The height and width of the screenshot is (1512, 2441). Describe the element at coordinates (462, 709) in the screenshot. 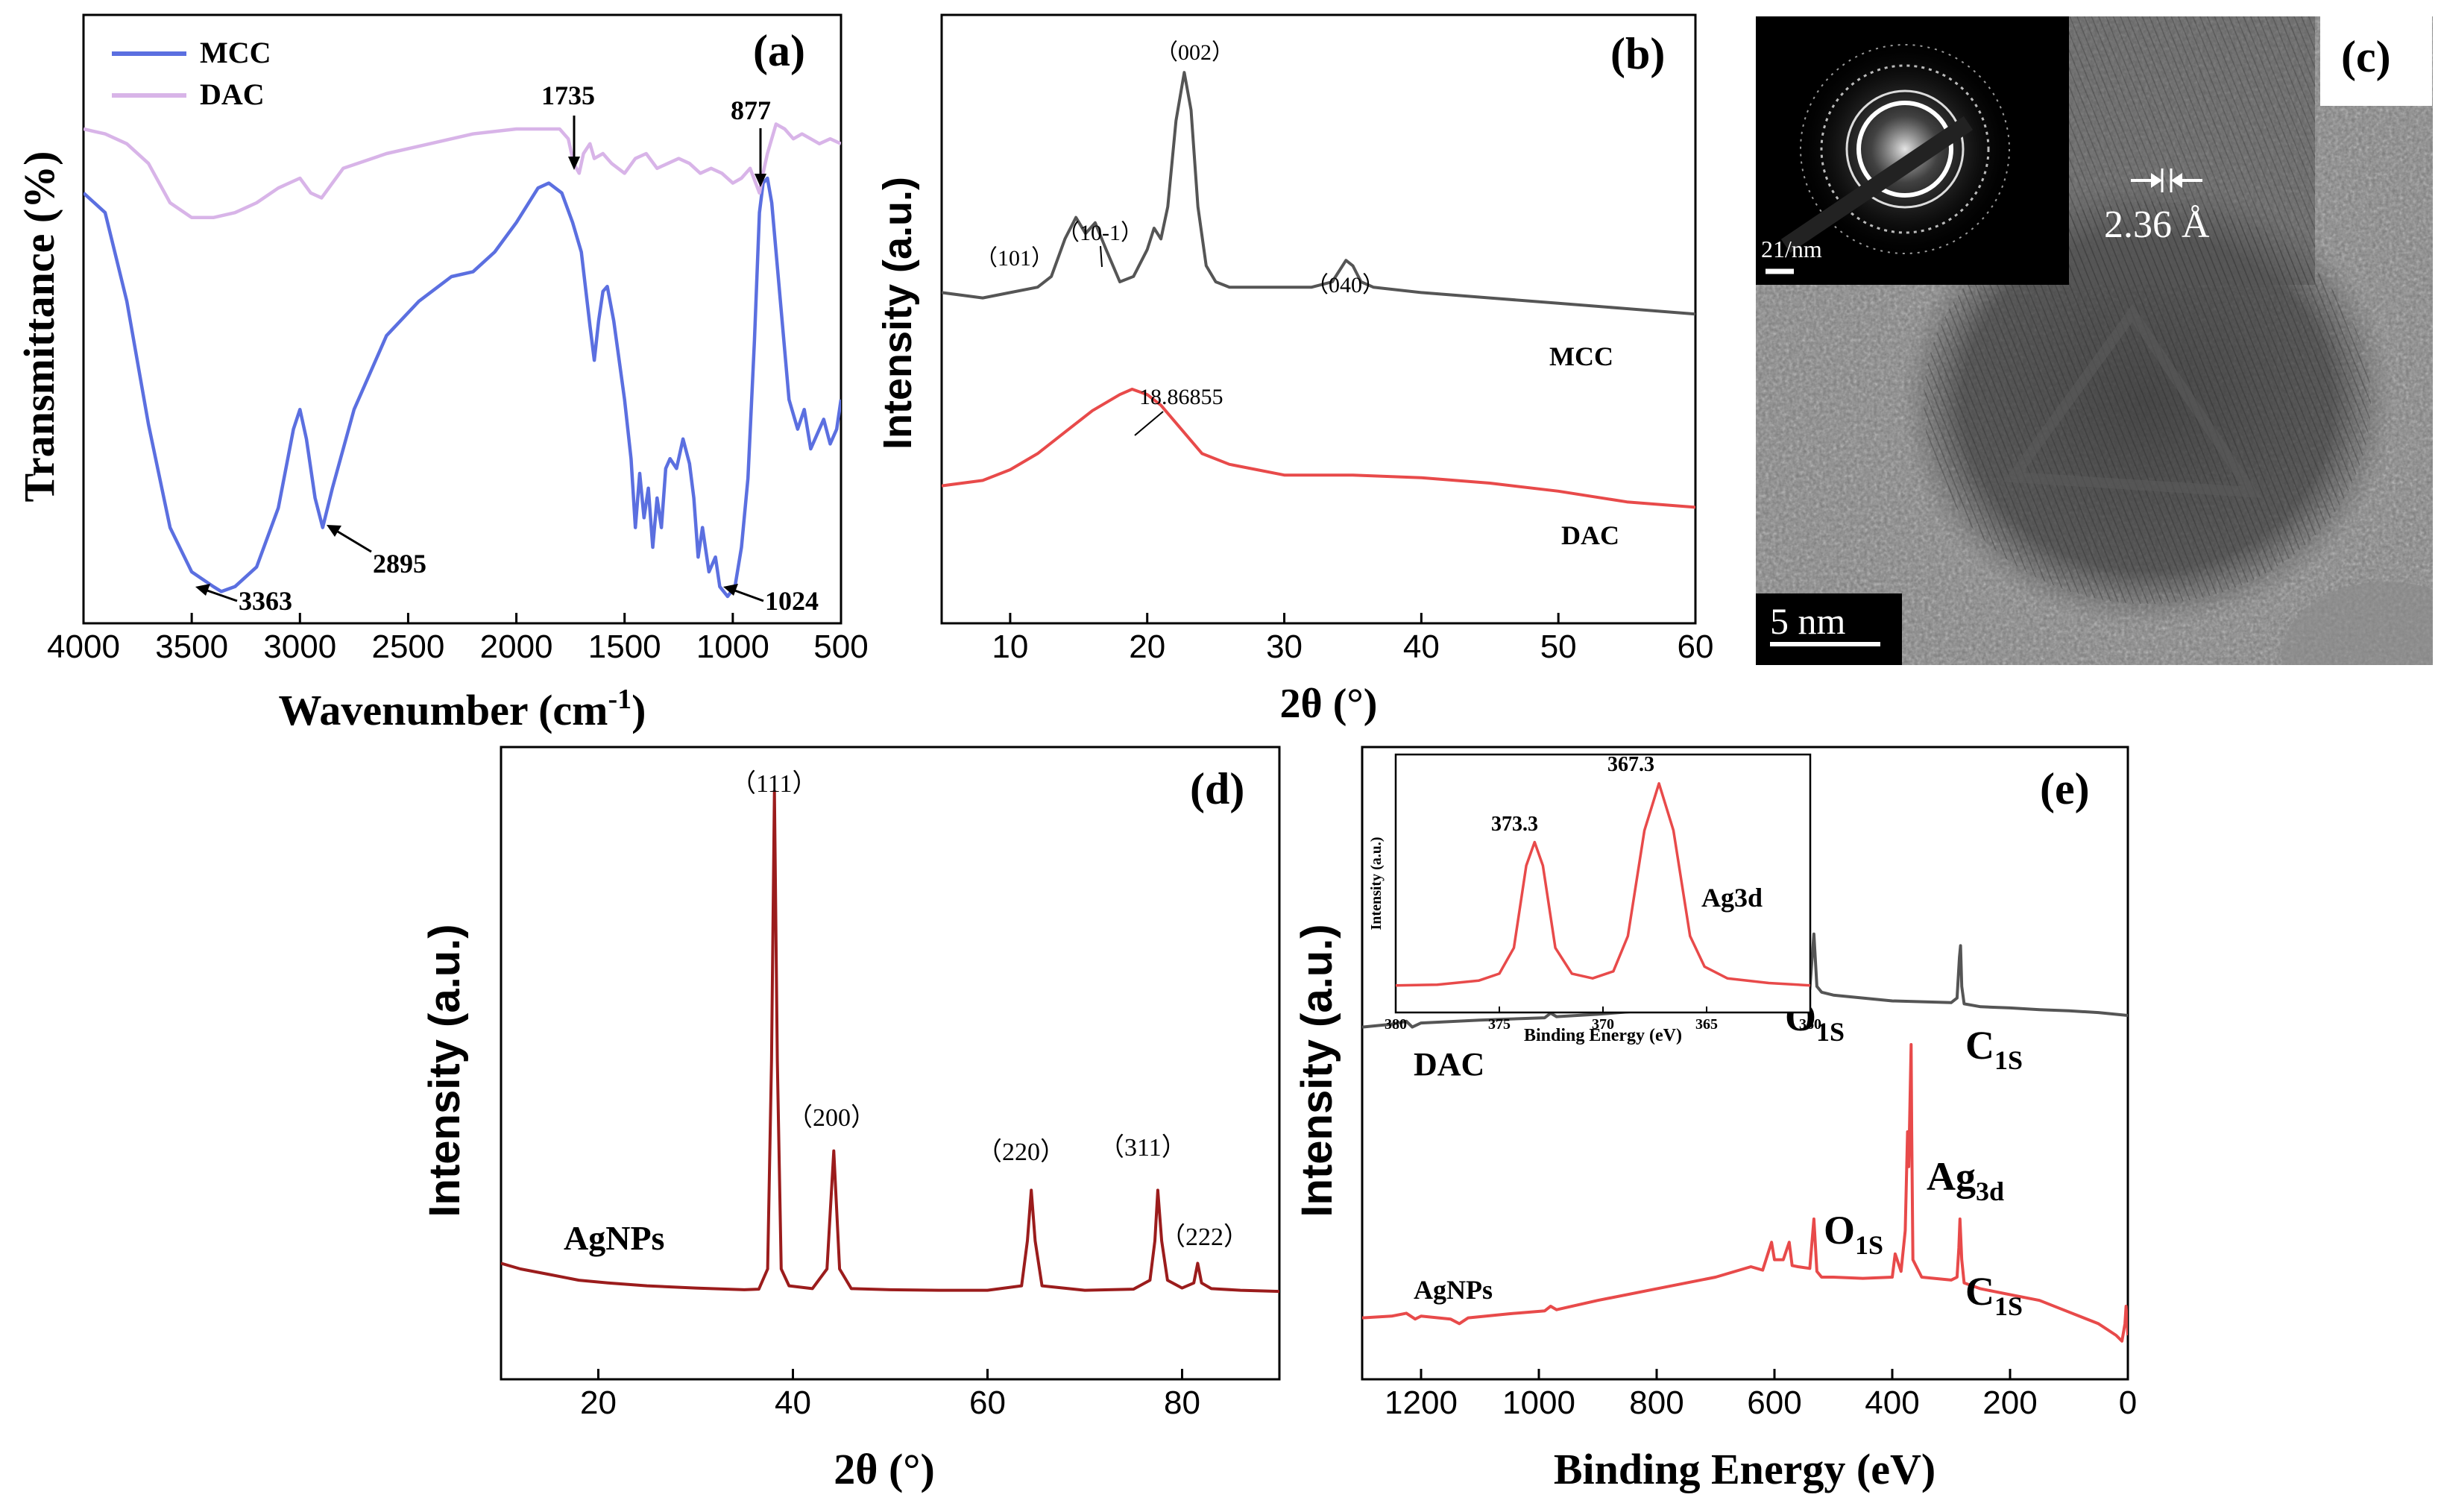

I see `panel-a-xlabel: Wavenumber (cm-1)` at that location.